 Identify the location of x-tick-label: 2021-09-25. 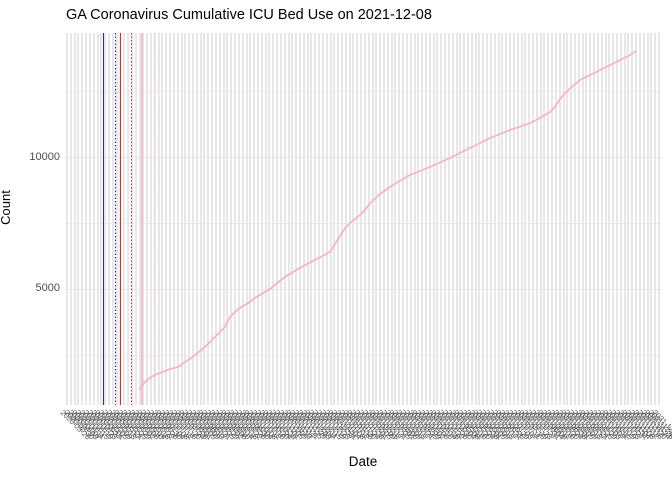
(598, 425).